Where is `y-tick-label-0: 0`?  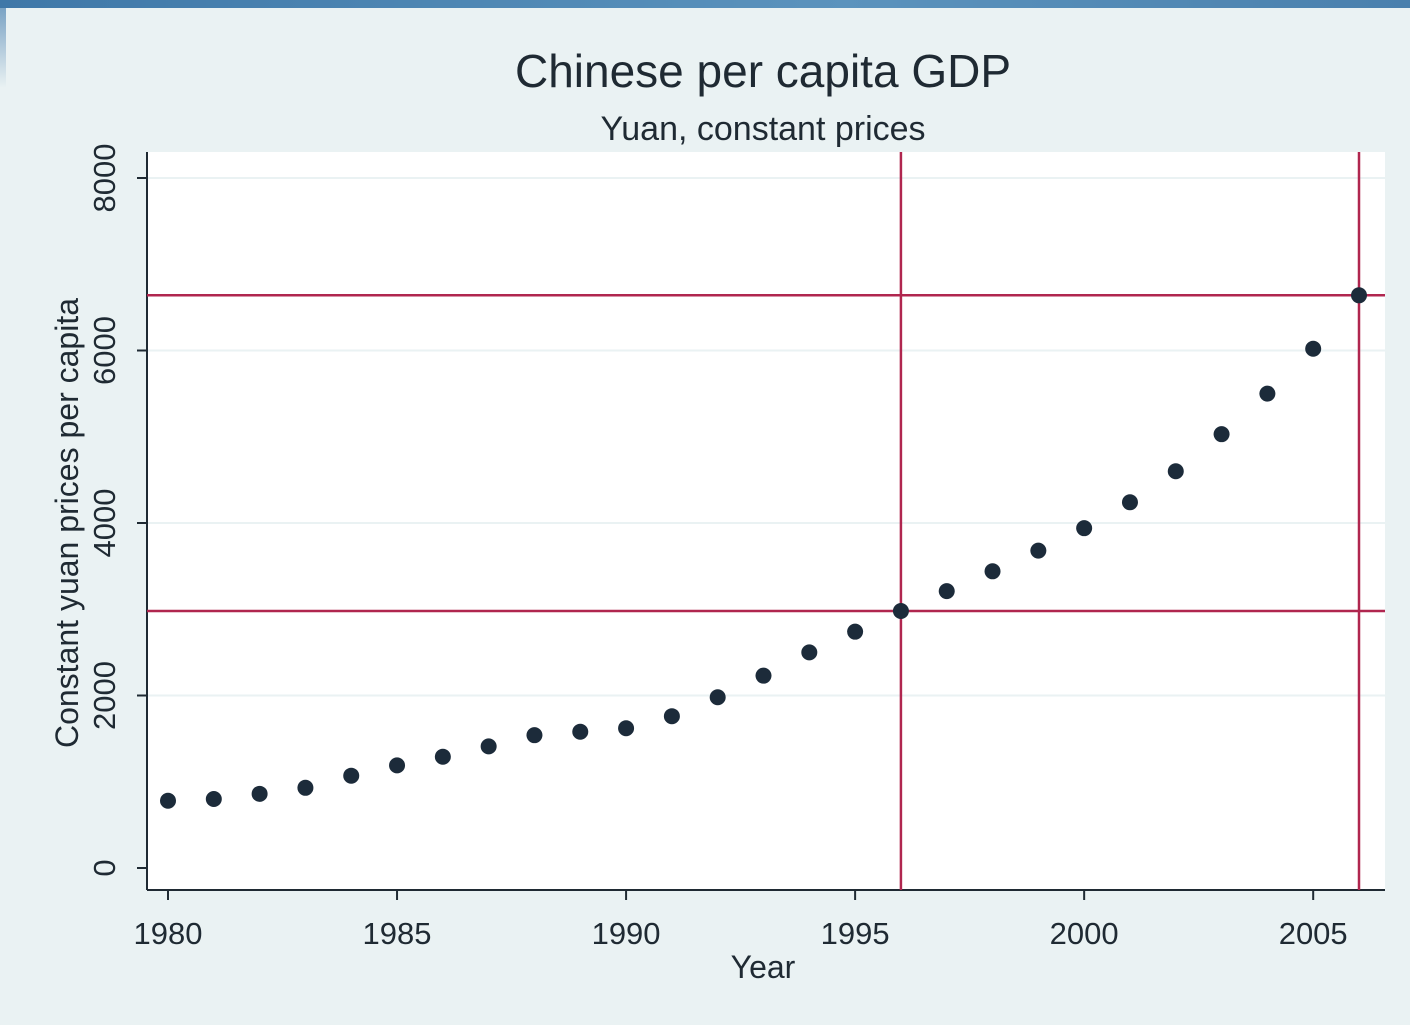
y-tick-label-0: 0 is located at coordinates (104, 867).